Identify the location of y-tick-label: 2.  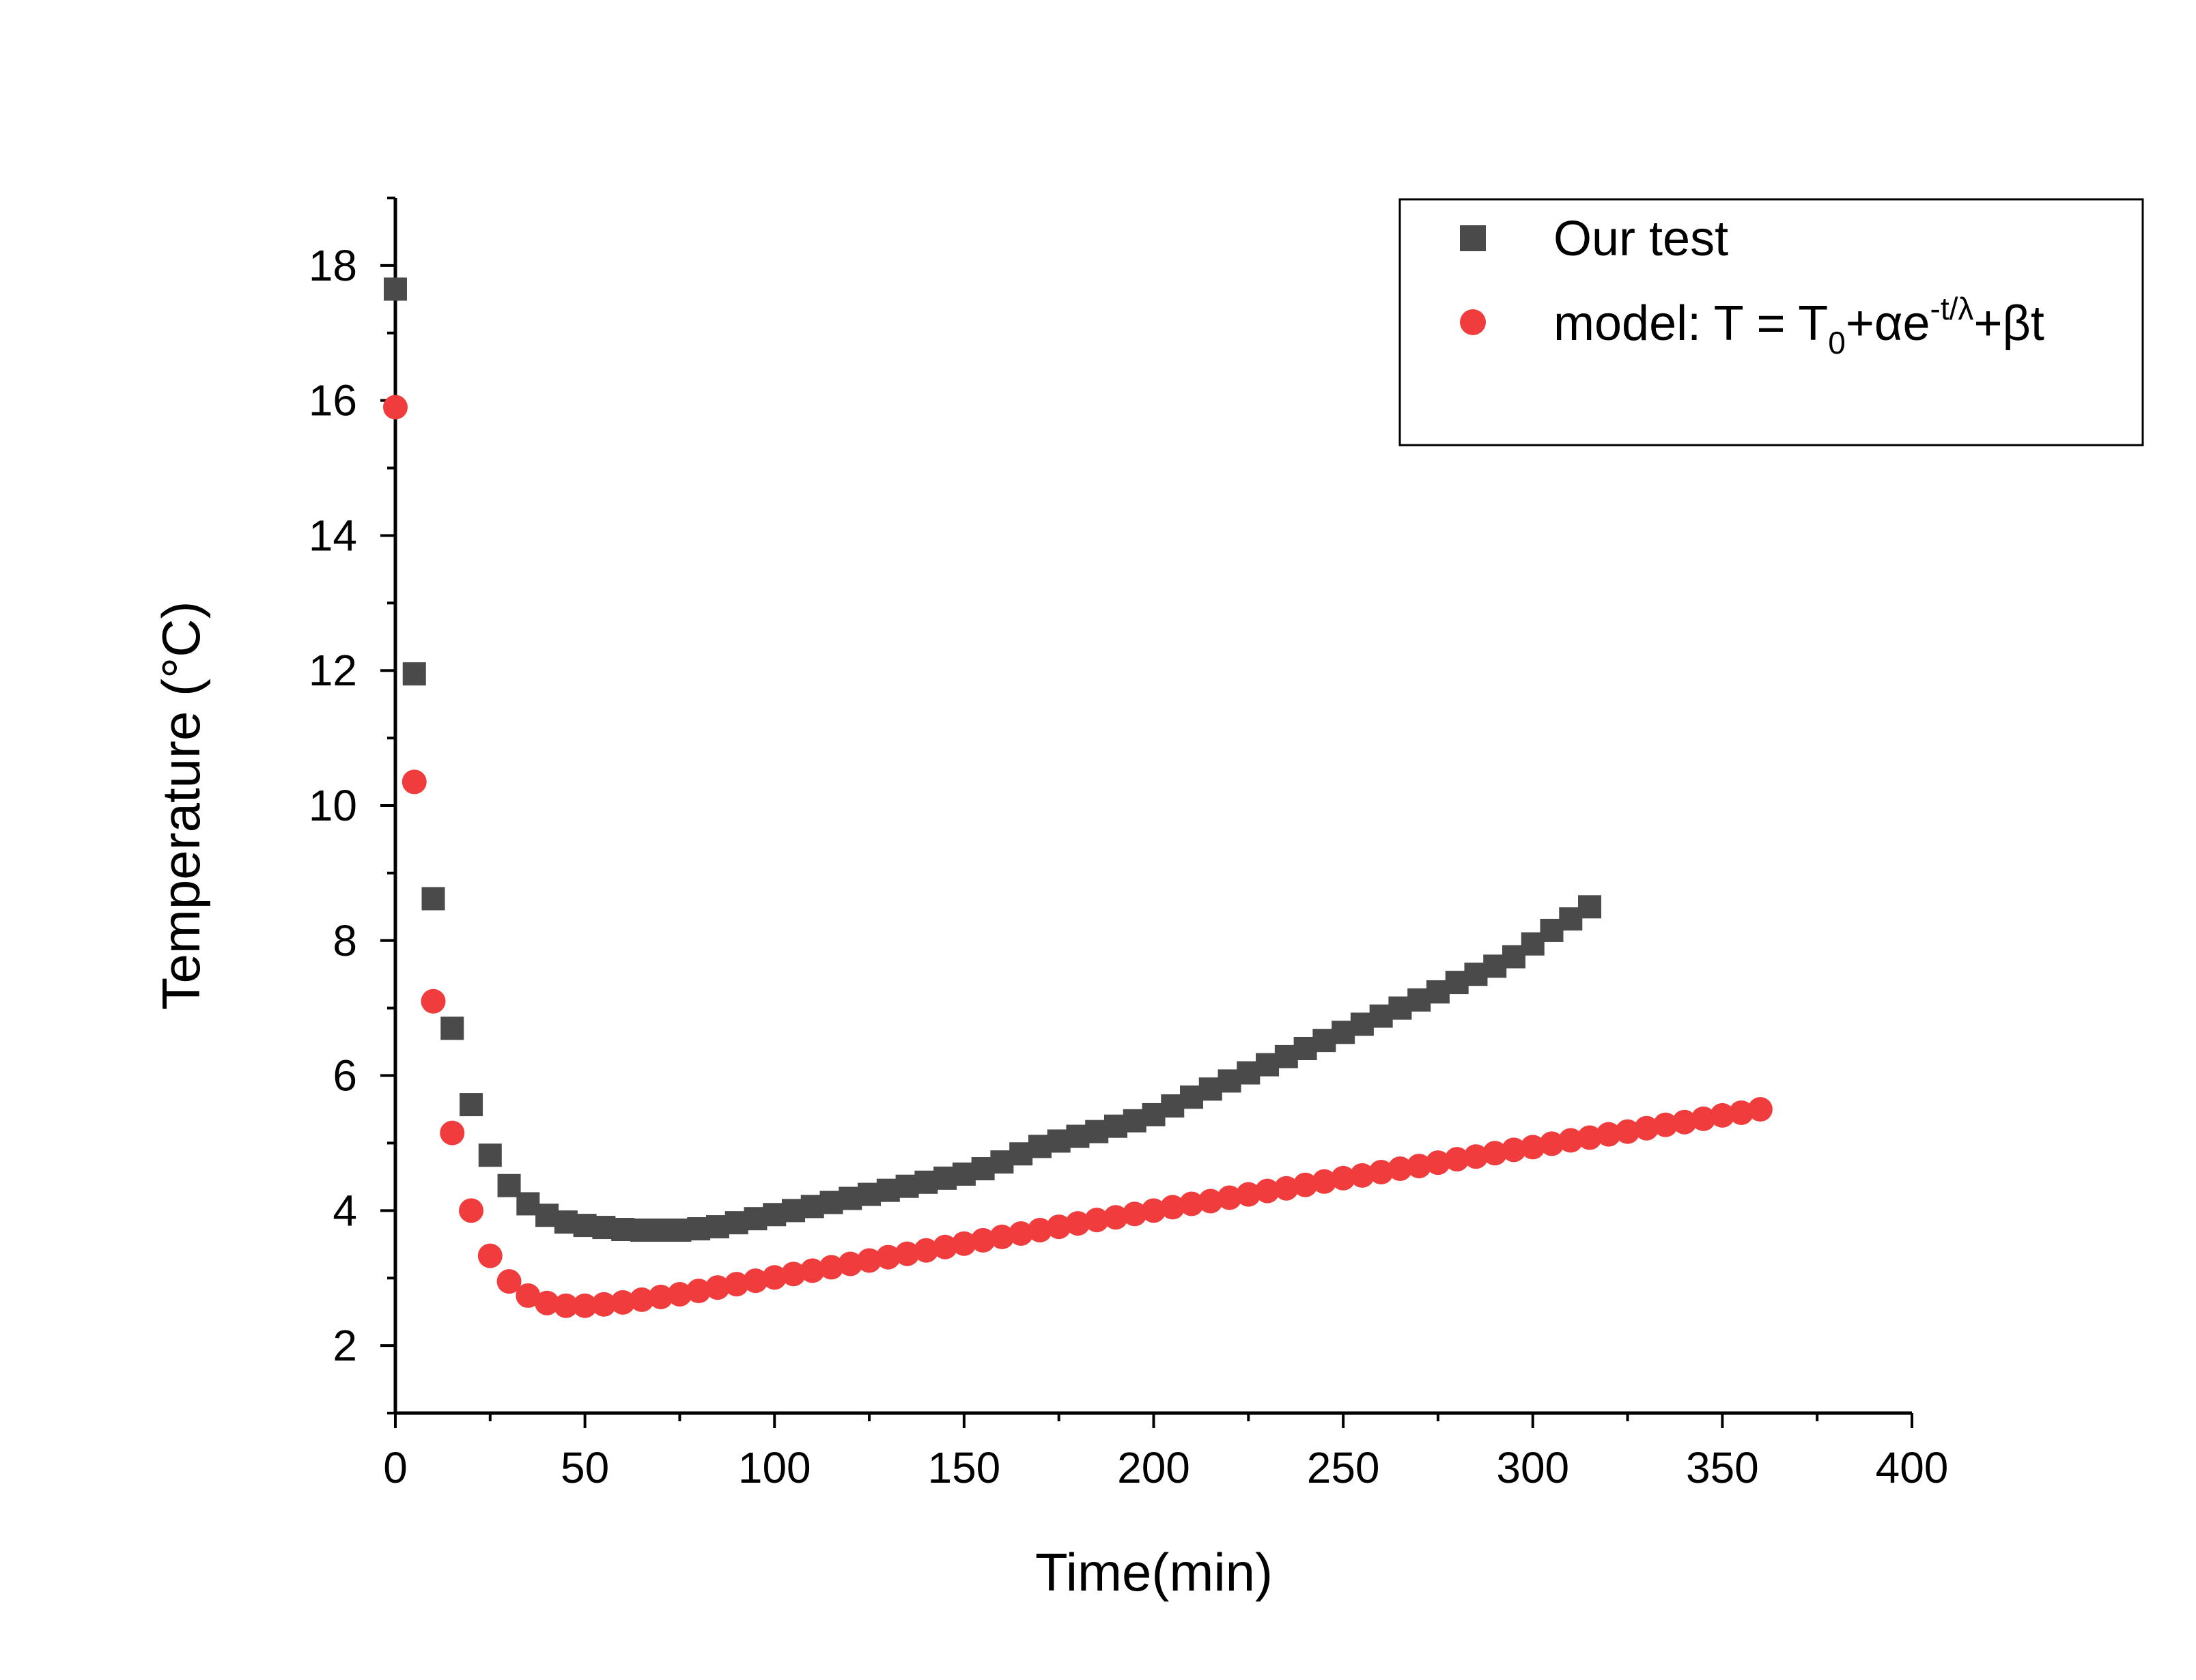
(345, 1345).